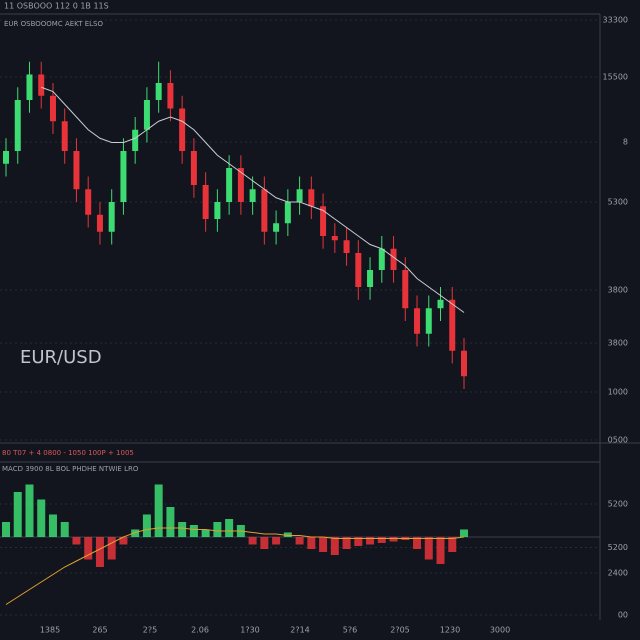  Describe the element at coordinates (70, 469) in the screenshot. I see `panel-title: MACD 3900 8L BOL PHDHE NTWIE LRO` at that location.